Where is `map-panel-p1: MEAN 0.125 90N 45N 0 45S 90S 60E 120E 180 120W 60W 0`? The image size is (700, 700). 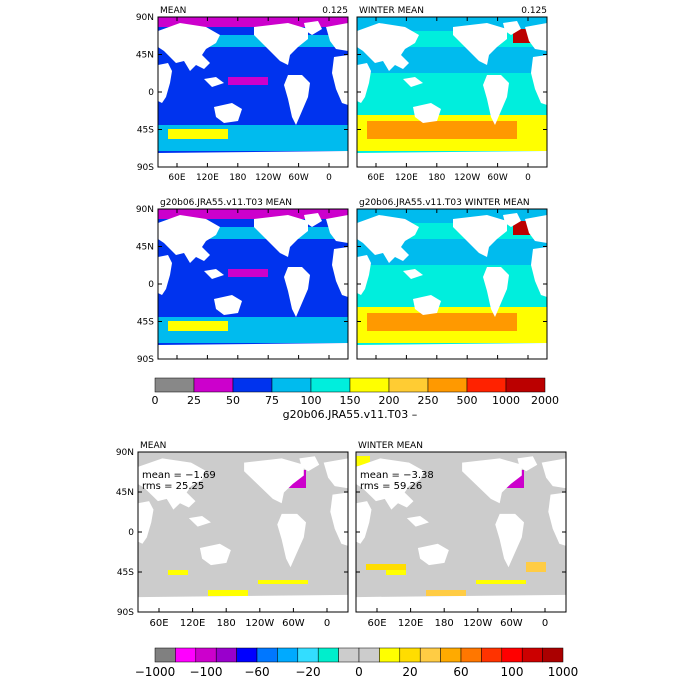
map-panel-p1: MEAN 0.125 90N 45N 0 45S 90S 60E 120E 180 120W 60W 0 is located at coordinates (242, 94).